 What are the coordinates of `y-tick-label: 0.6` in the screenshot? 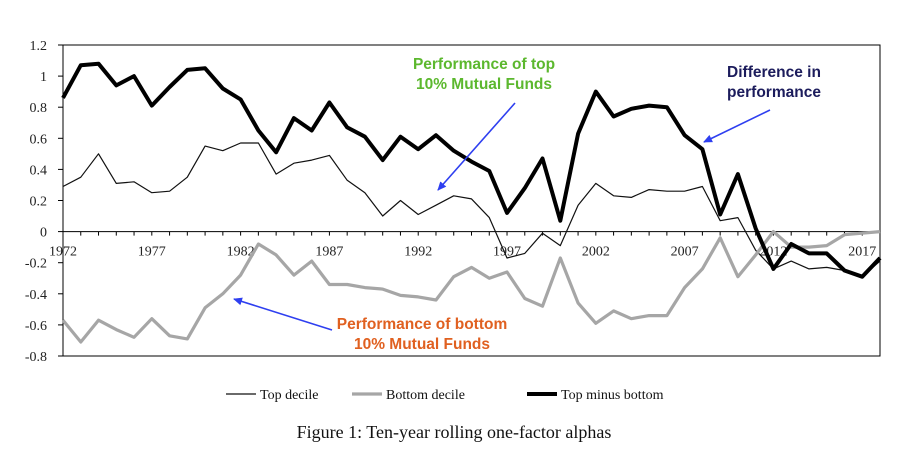 It's located at (39, 139).